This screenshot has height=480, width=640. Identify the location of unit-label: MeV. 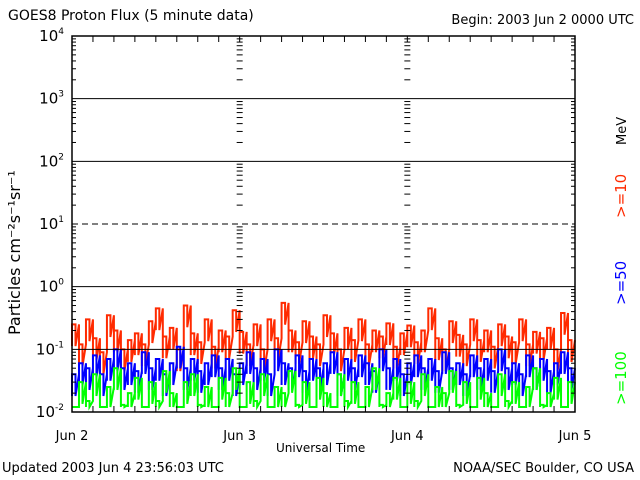
(622, 131).